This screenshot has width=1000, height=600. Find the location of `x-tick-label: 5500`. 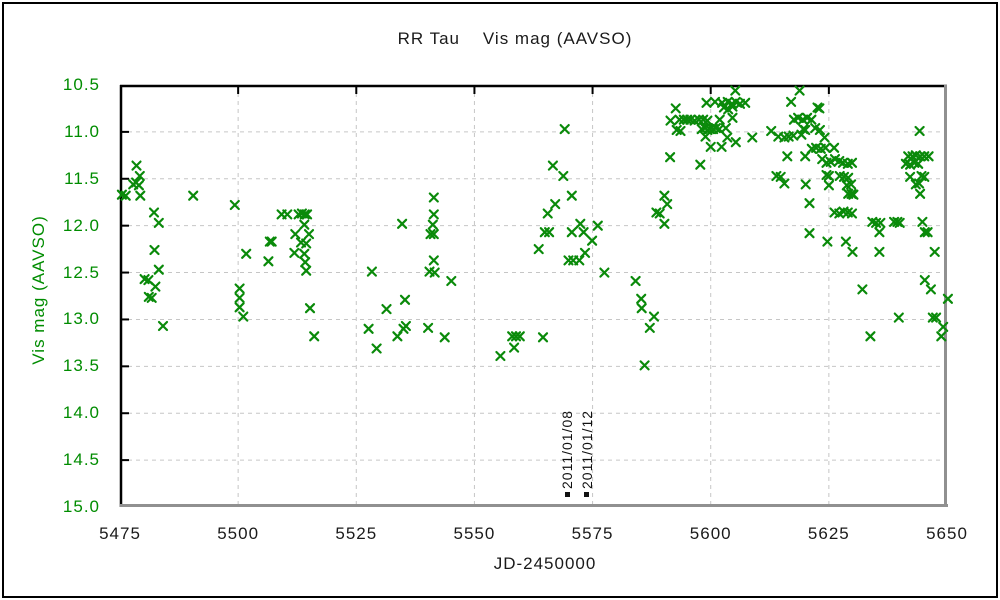

x-tick-label: 5500 is located at coordinates (238, 533).